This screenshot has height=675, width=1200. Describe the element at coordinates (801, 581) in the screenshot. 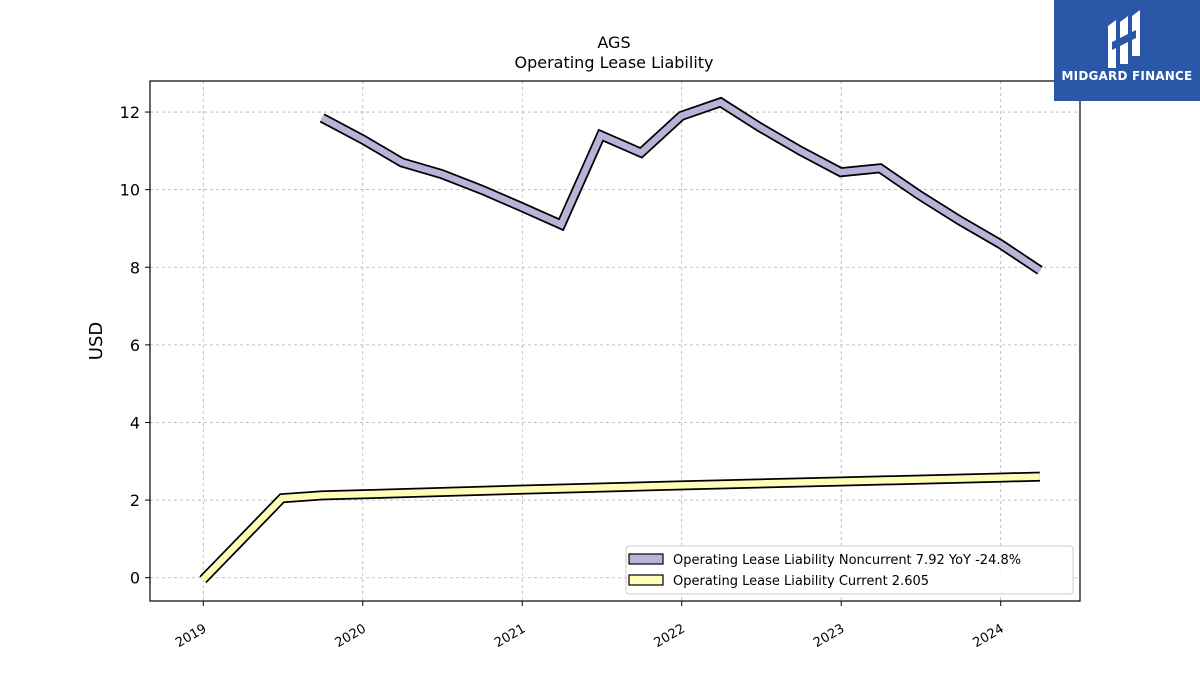

I see `legend-label: Operating Lease Liability Current 2.605` at that location.